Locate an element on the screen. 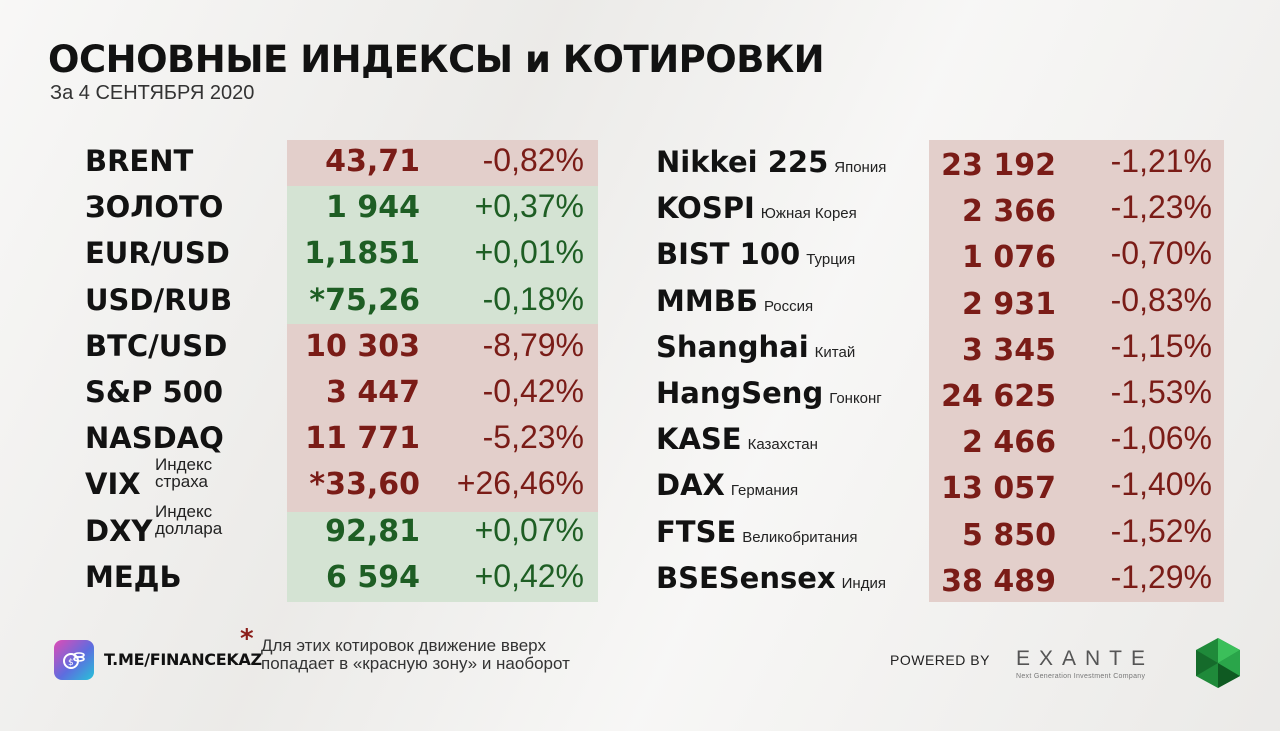  quote-name-text: KASE is located at coordinates (699, 439).